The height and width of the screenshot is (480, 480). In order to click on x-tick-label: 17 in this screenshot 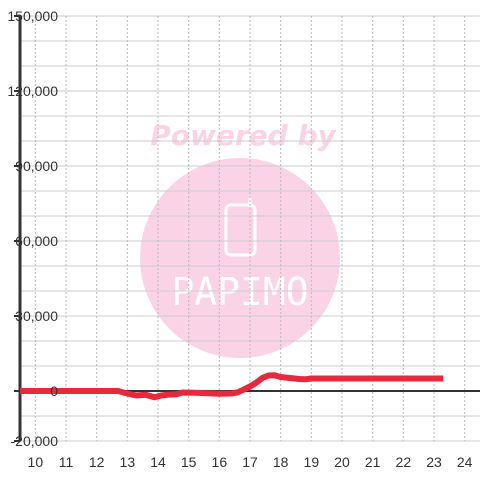, I will do `click(250, 462)`.